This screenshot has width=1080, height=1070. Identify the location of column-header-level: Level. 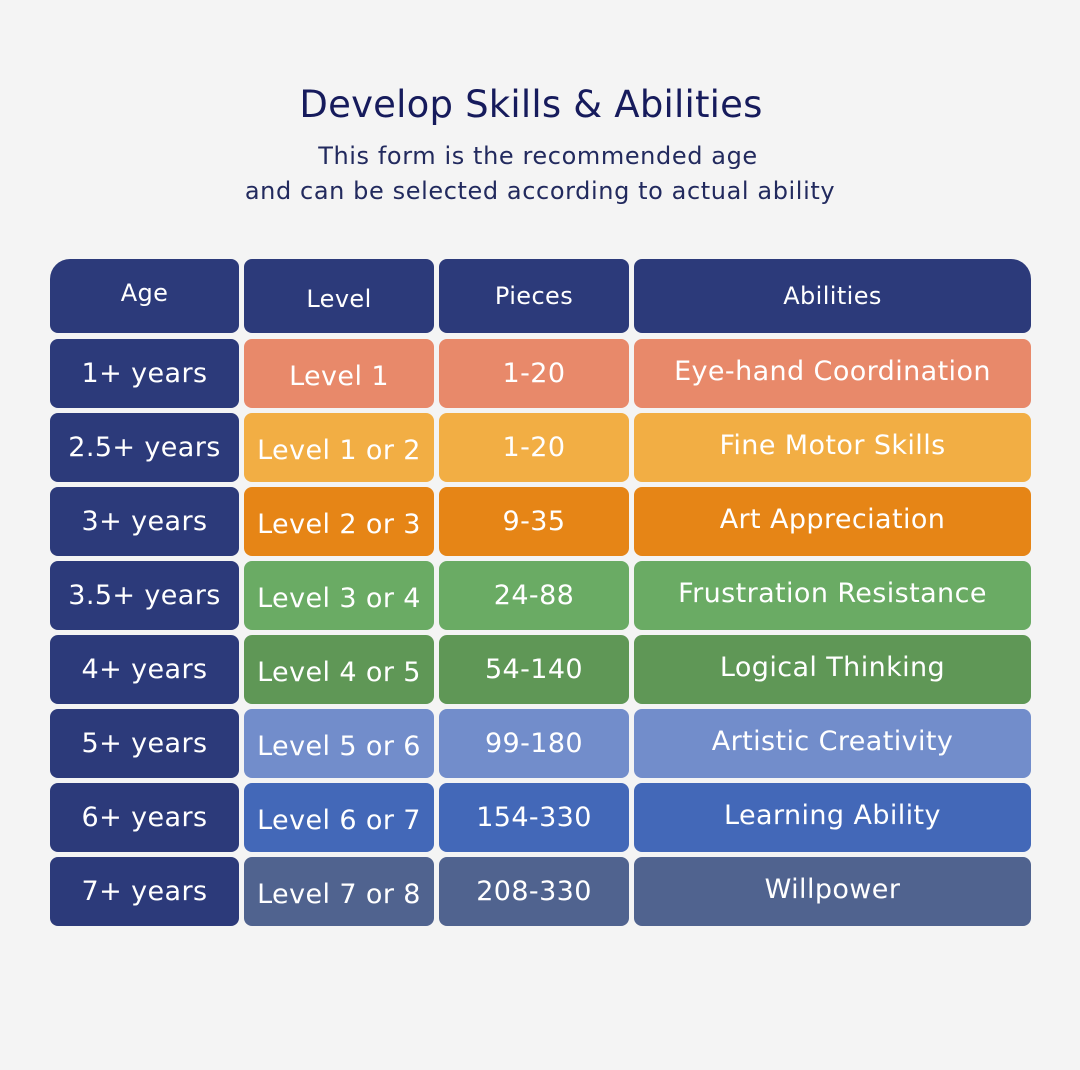
(339, 296).